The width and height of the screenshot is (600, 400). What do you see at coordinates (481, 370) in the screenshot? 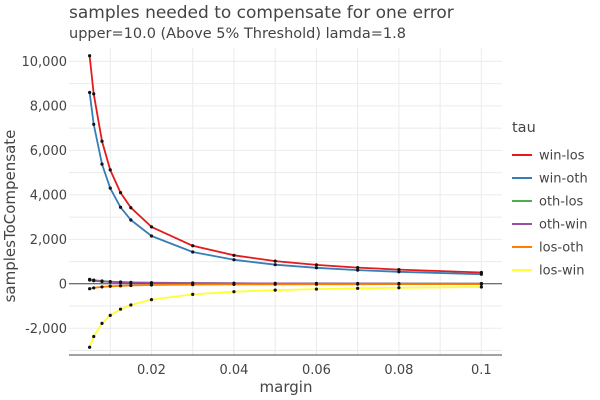
I see `x-tick-label: 0.1` at bounding box center [481, 370].